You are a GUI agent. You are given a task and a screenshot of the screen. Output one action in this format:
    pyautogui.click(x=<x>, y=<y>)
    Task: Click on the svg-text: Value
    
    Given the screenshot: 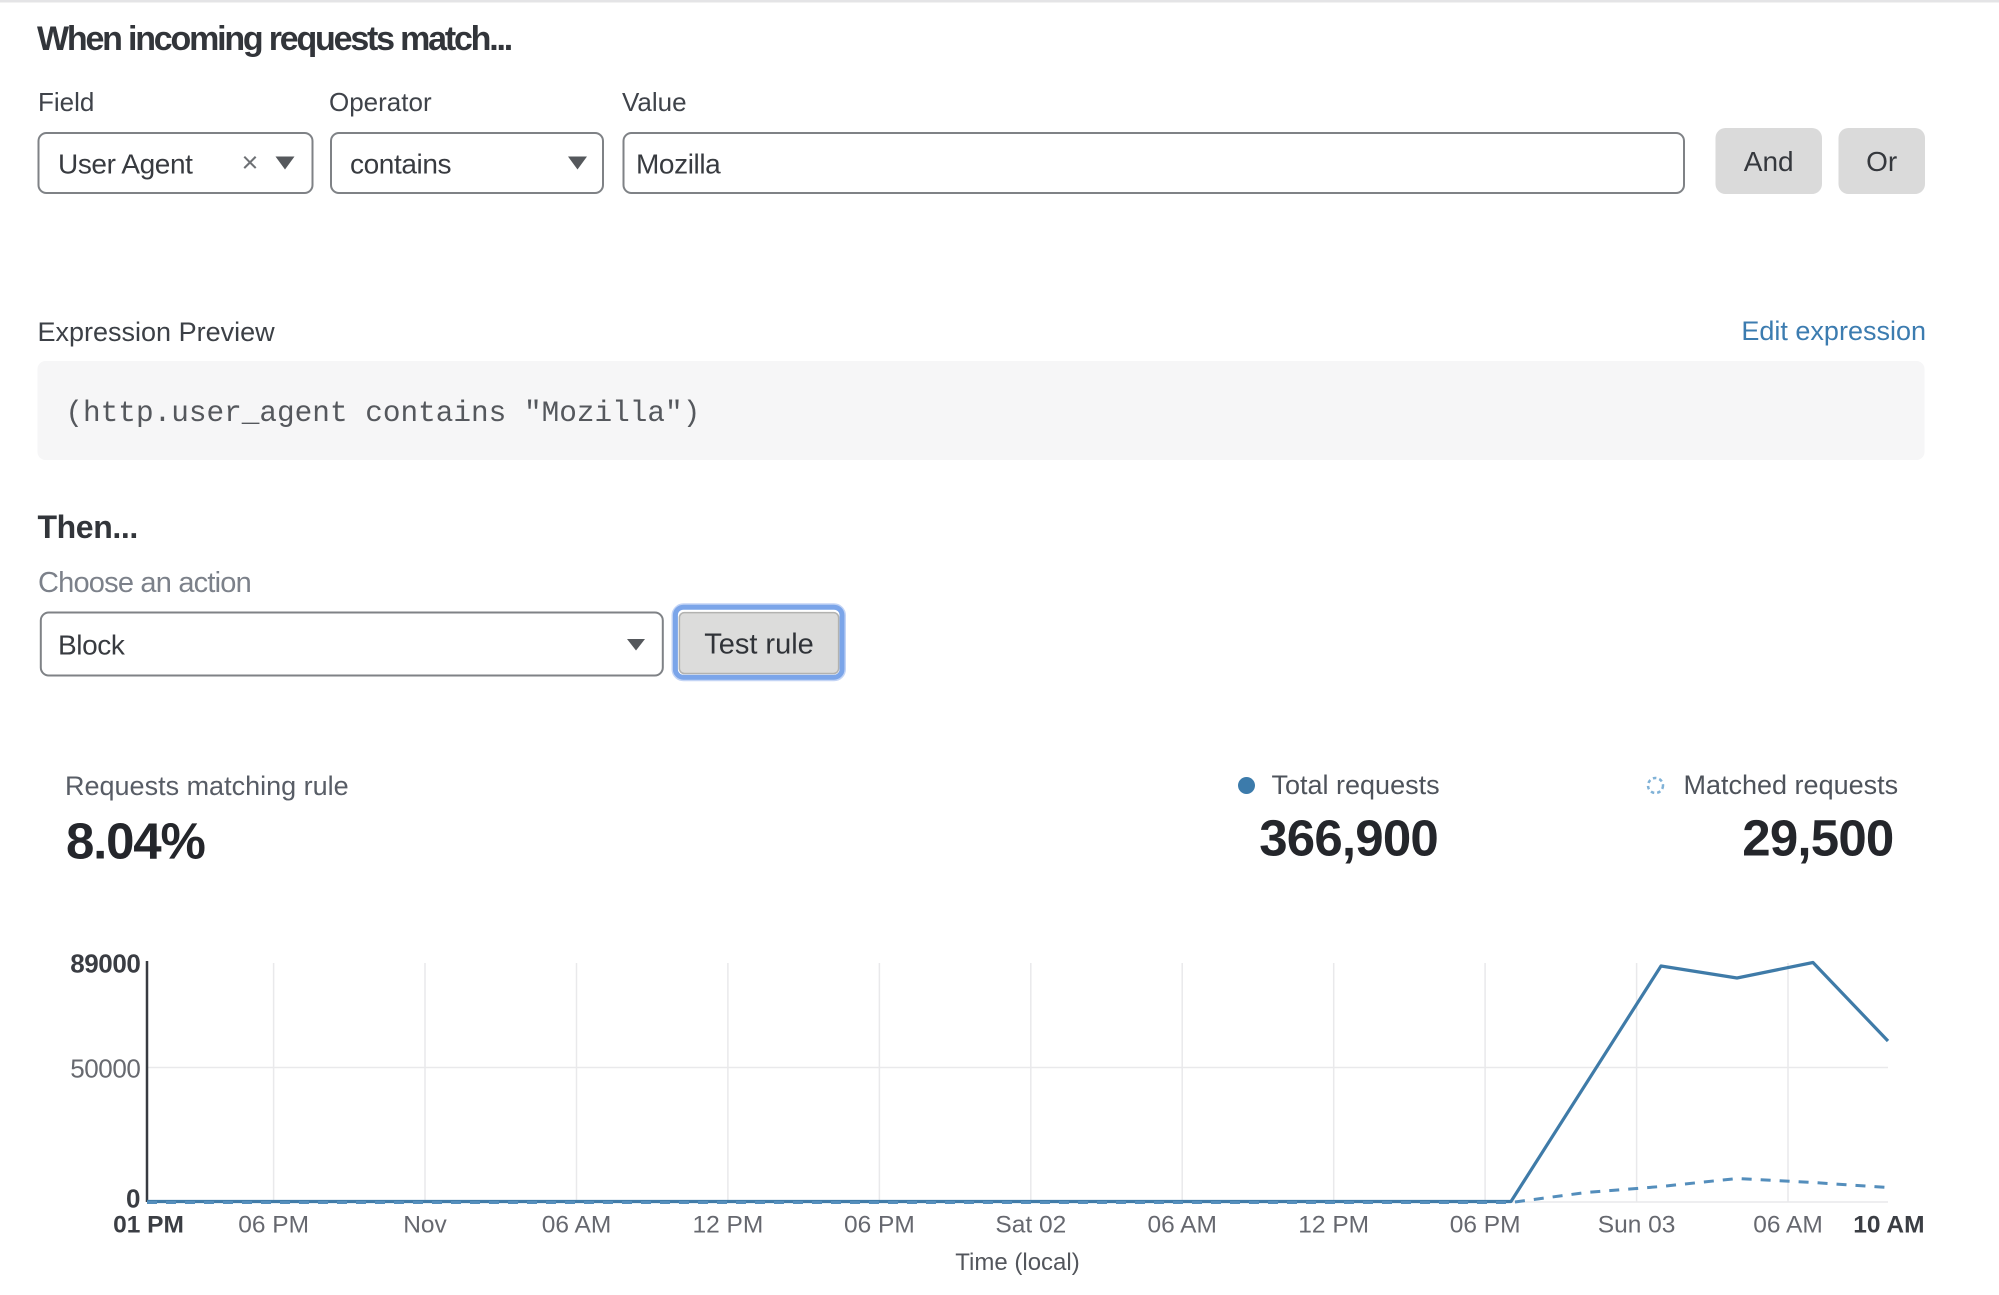 What is the action you would take?
    pyautogui.click(x=654, y=102)
    